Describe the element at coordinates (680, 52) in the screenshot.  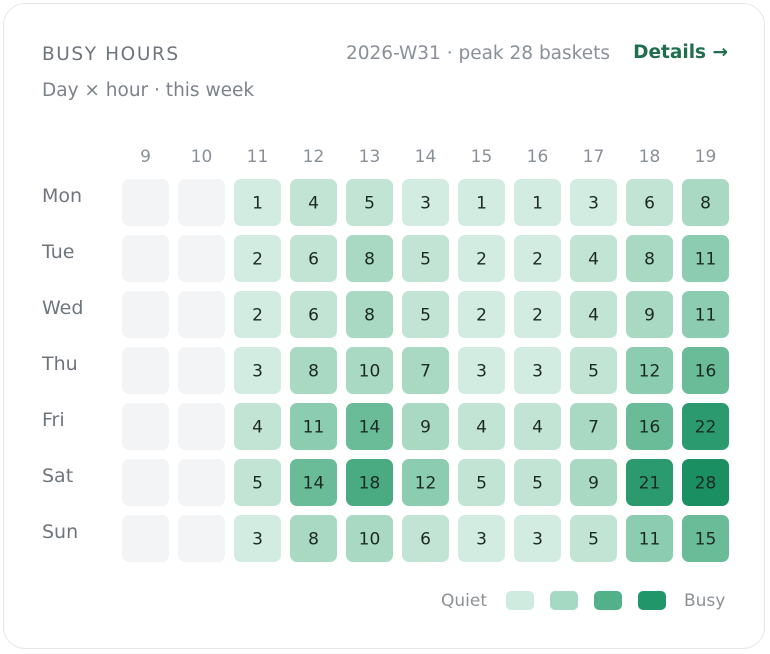
I see `details-link: Details →` at that location.